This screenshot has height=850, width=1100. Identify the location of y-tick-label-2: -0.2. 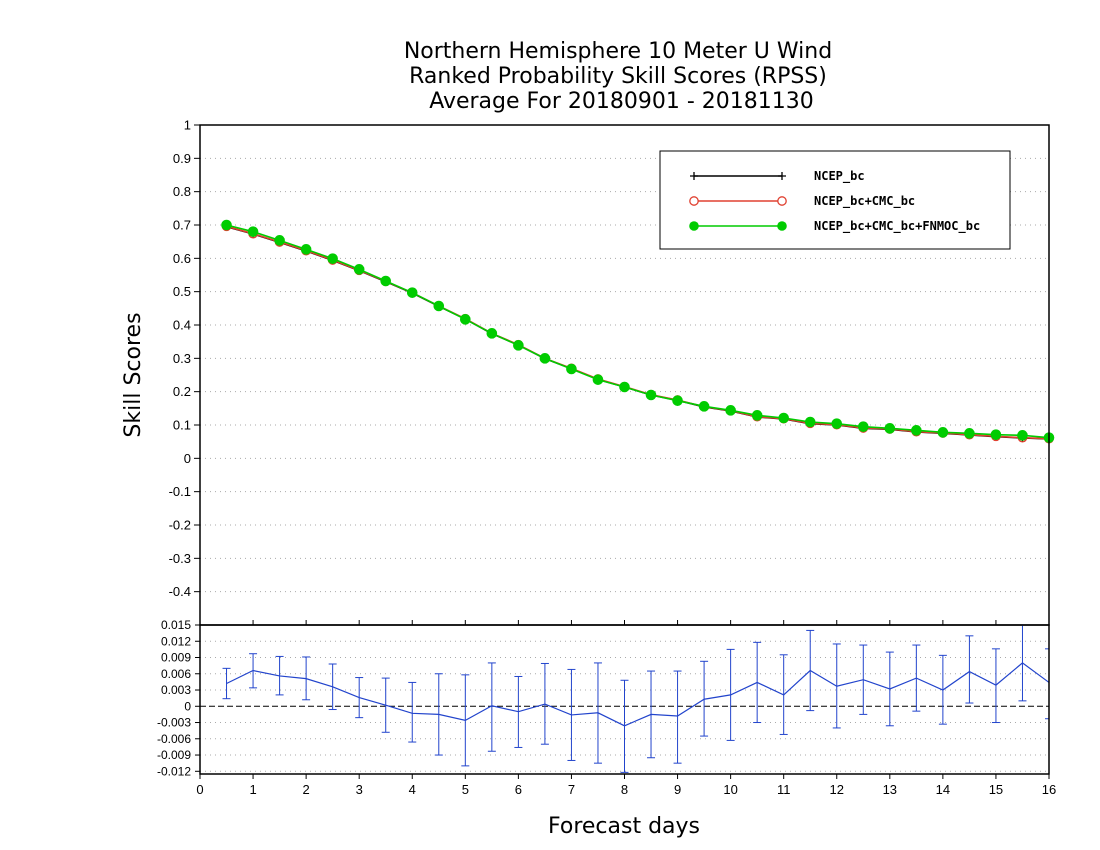
(180, 525).